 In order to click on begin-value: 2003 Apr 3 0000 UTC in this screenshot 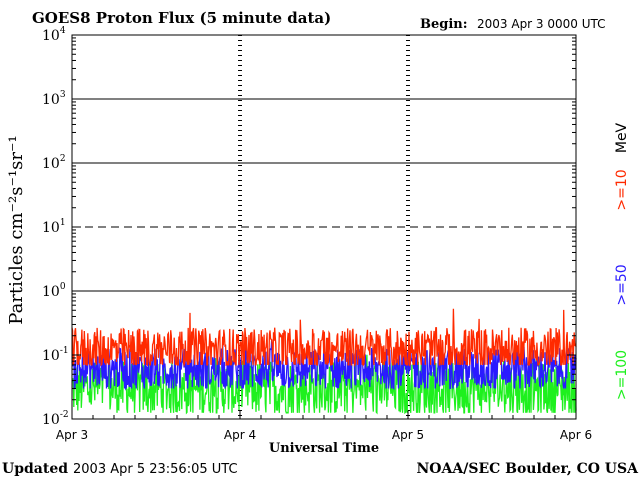, I will do `click(541, 24)`.